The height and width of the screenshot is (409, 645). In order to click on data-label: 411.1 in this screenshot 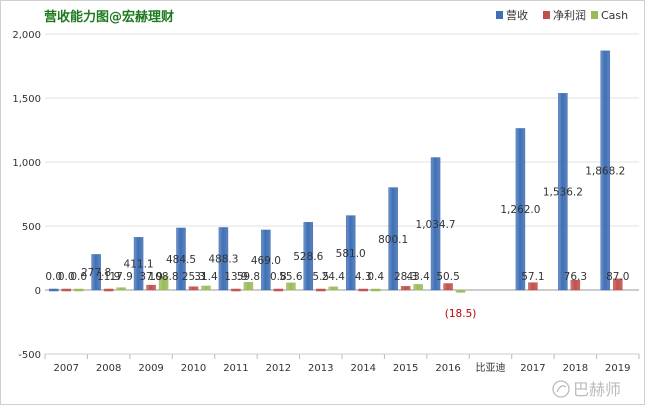, I will do `click(139, 265)`.